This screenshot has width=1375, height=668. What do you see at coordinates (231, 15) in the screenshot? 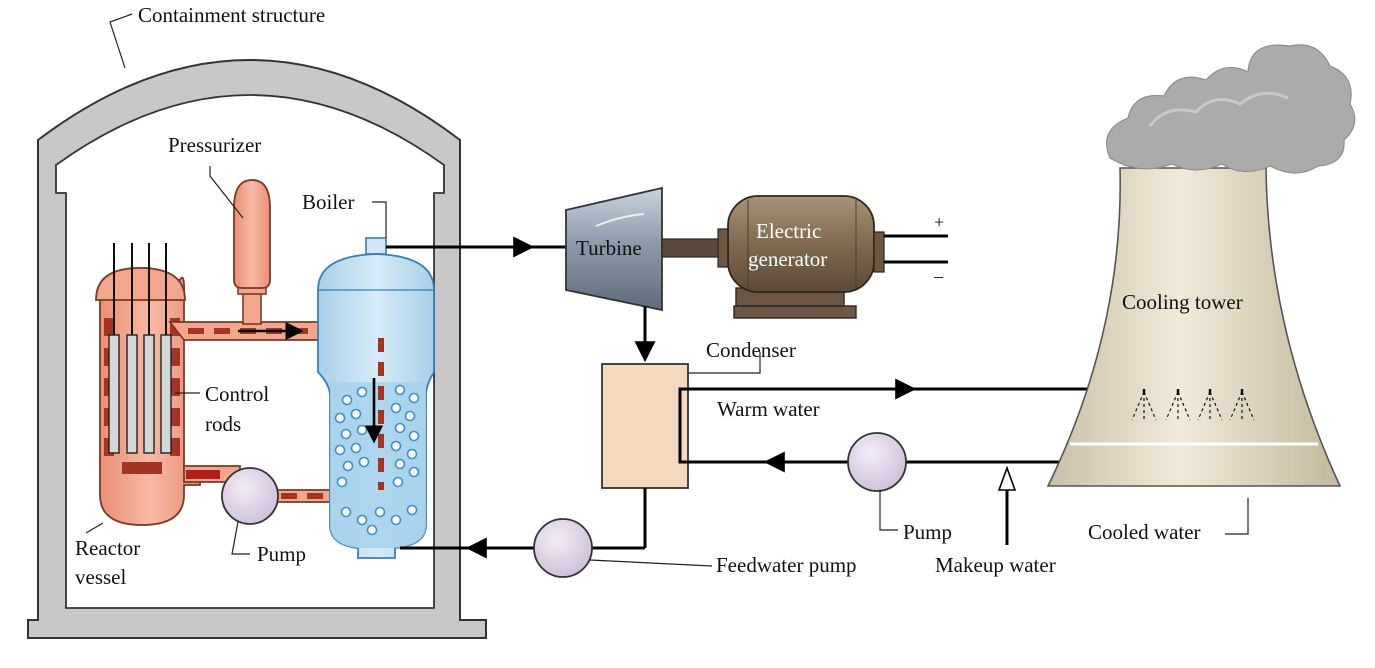
I see `containment-label: Containment structure` at bounding box center [231, 15].